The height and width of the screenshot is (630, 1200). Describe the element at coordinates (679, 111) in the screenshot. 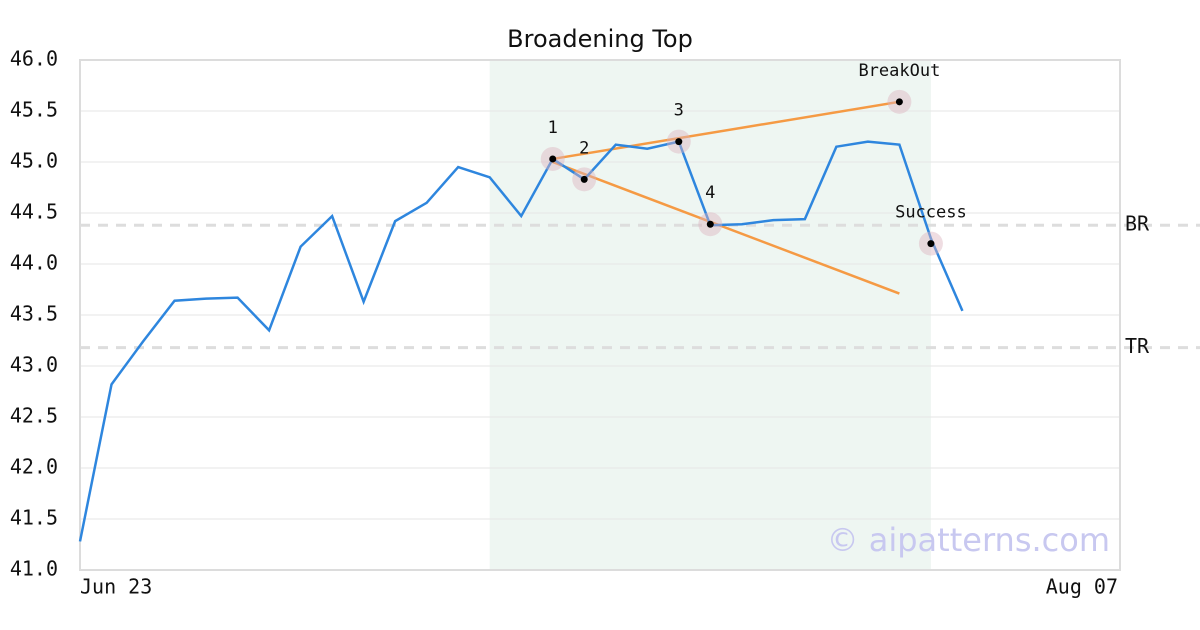

I see `annotation-label: 3` at that location.